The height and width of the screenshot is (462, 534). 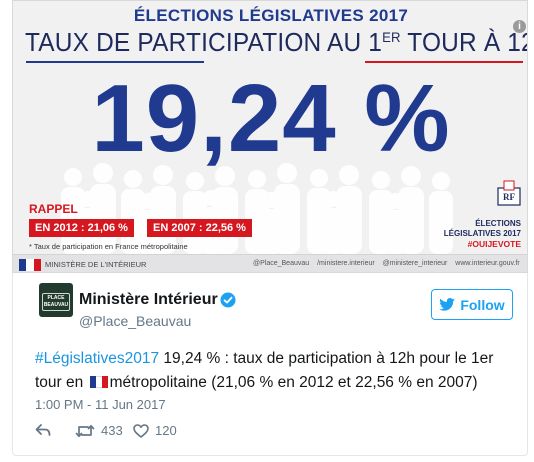 What do you see at coordinates (444, 62) in the screenshot?
I see `red-underline` at bounding box center [444, 62].